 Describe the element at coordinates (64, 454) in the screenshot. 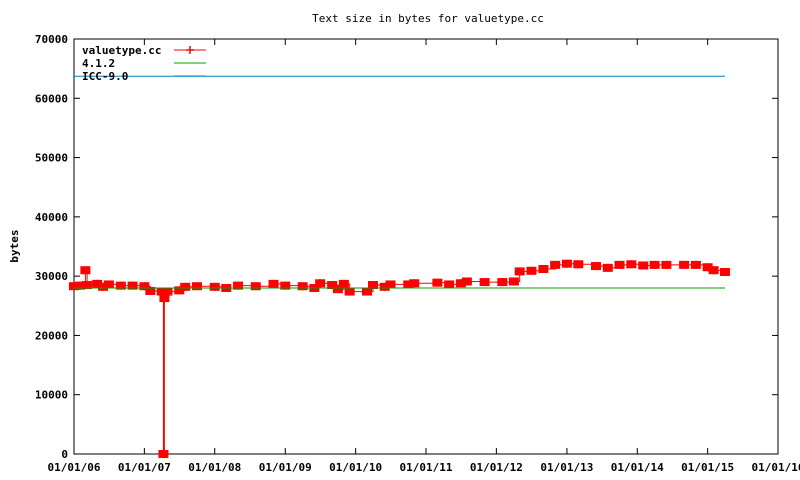

I see `y-tick-label: 0` at that location.